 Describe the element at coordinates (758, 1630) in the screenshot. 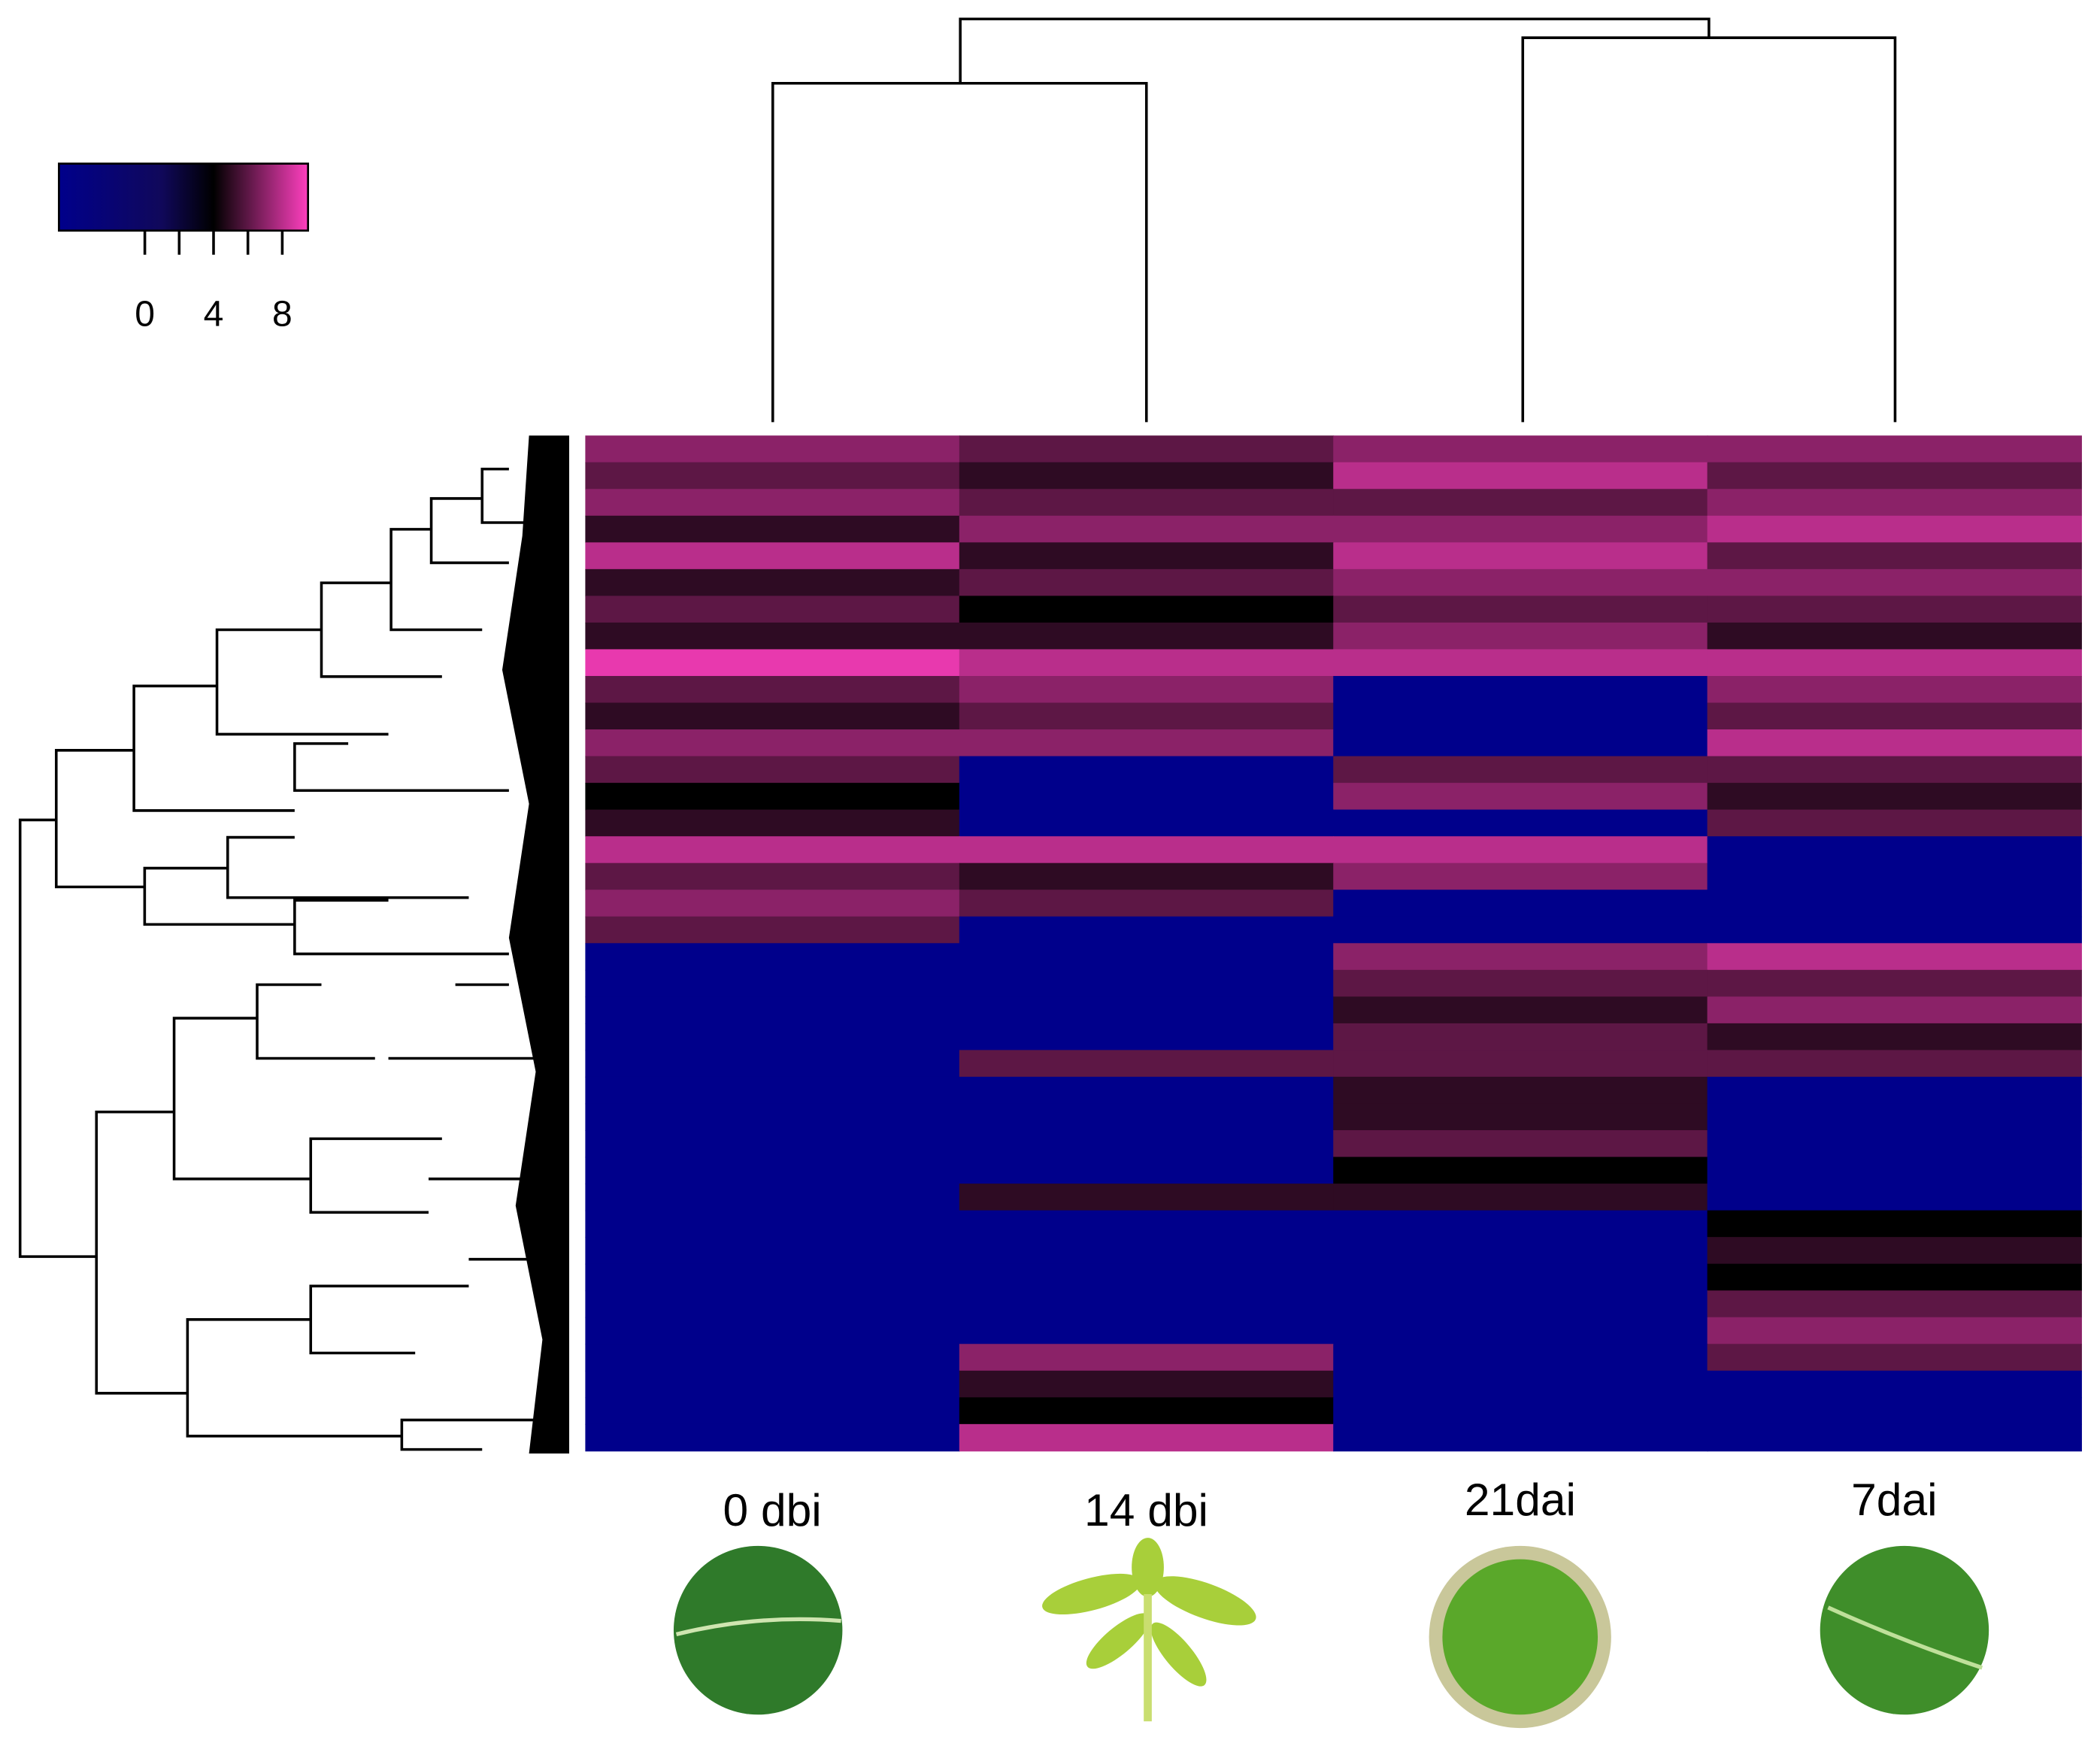

I see `leaf-disc` at that location.